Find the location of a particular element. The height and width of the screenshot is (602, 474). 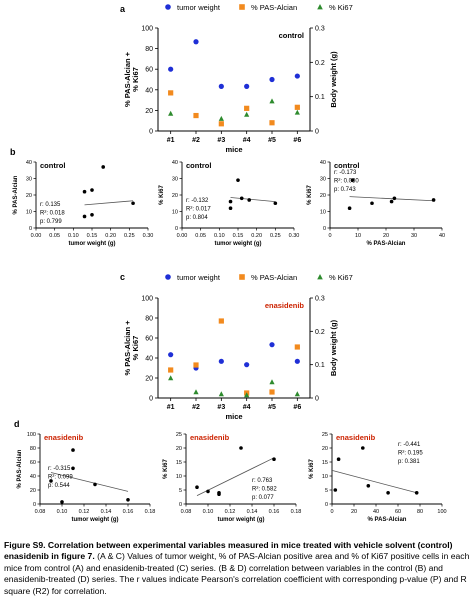

x-tick-label-D-0-5: 0.18 is located at coordinates (150, 512).